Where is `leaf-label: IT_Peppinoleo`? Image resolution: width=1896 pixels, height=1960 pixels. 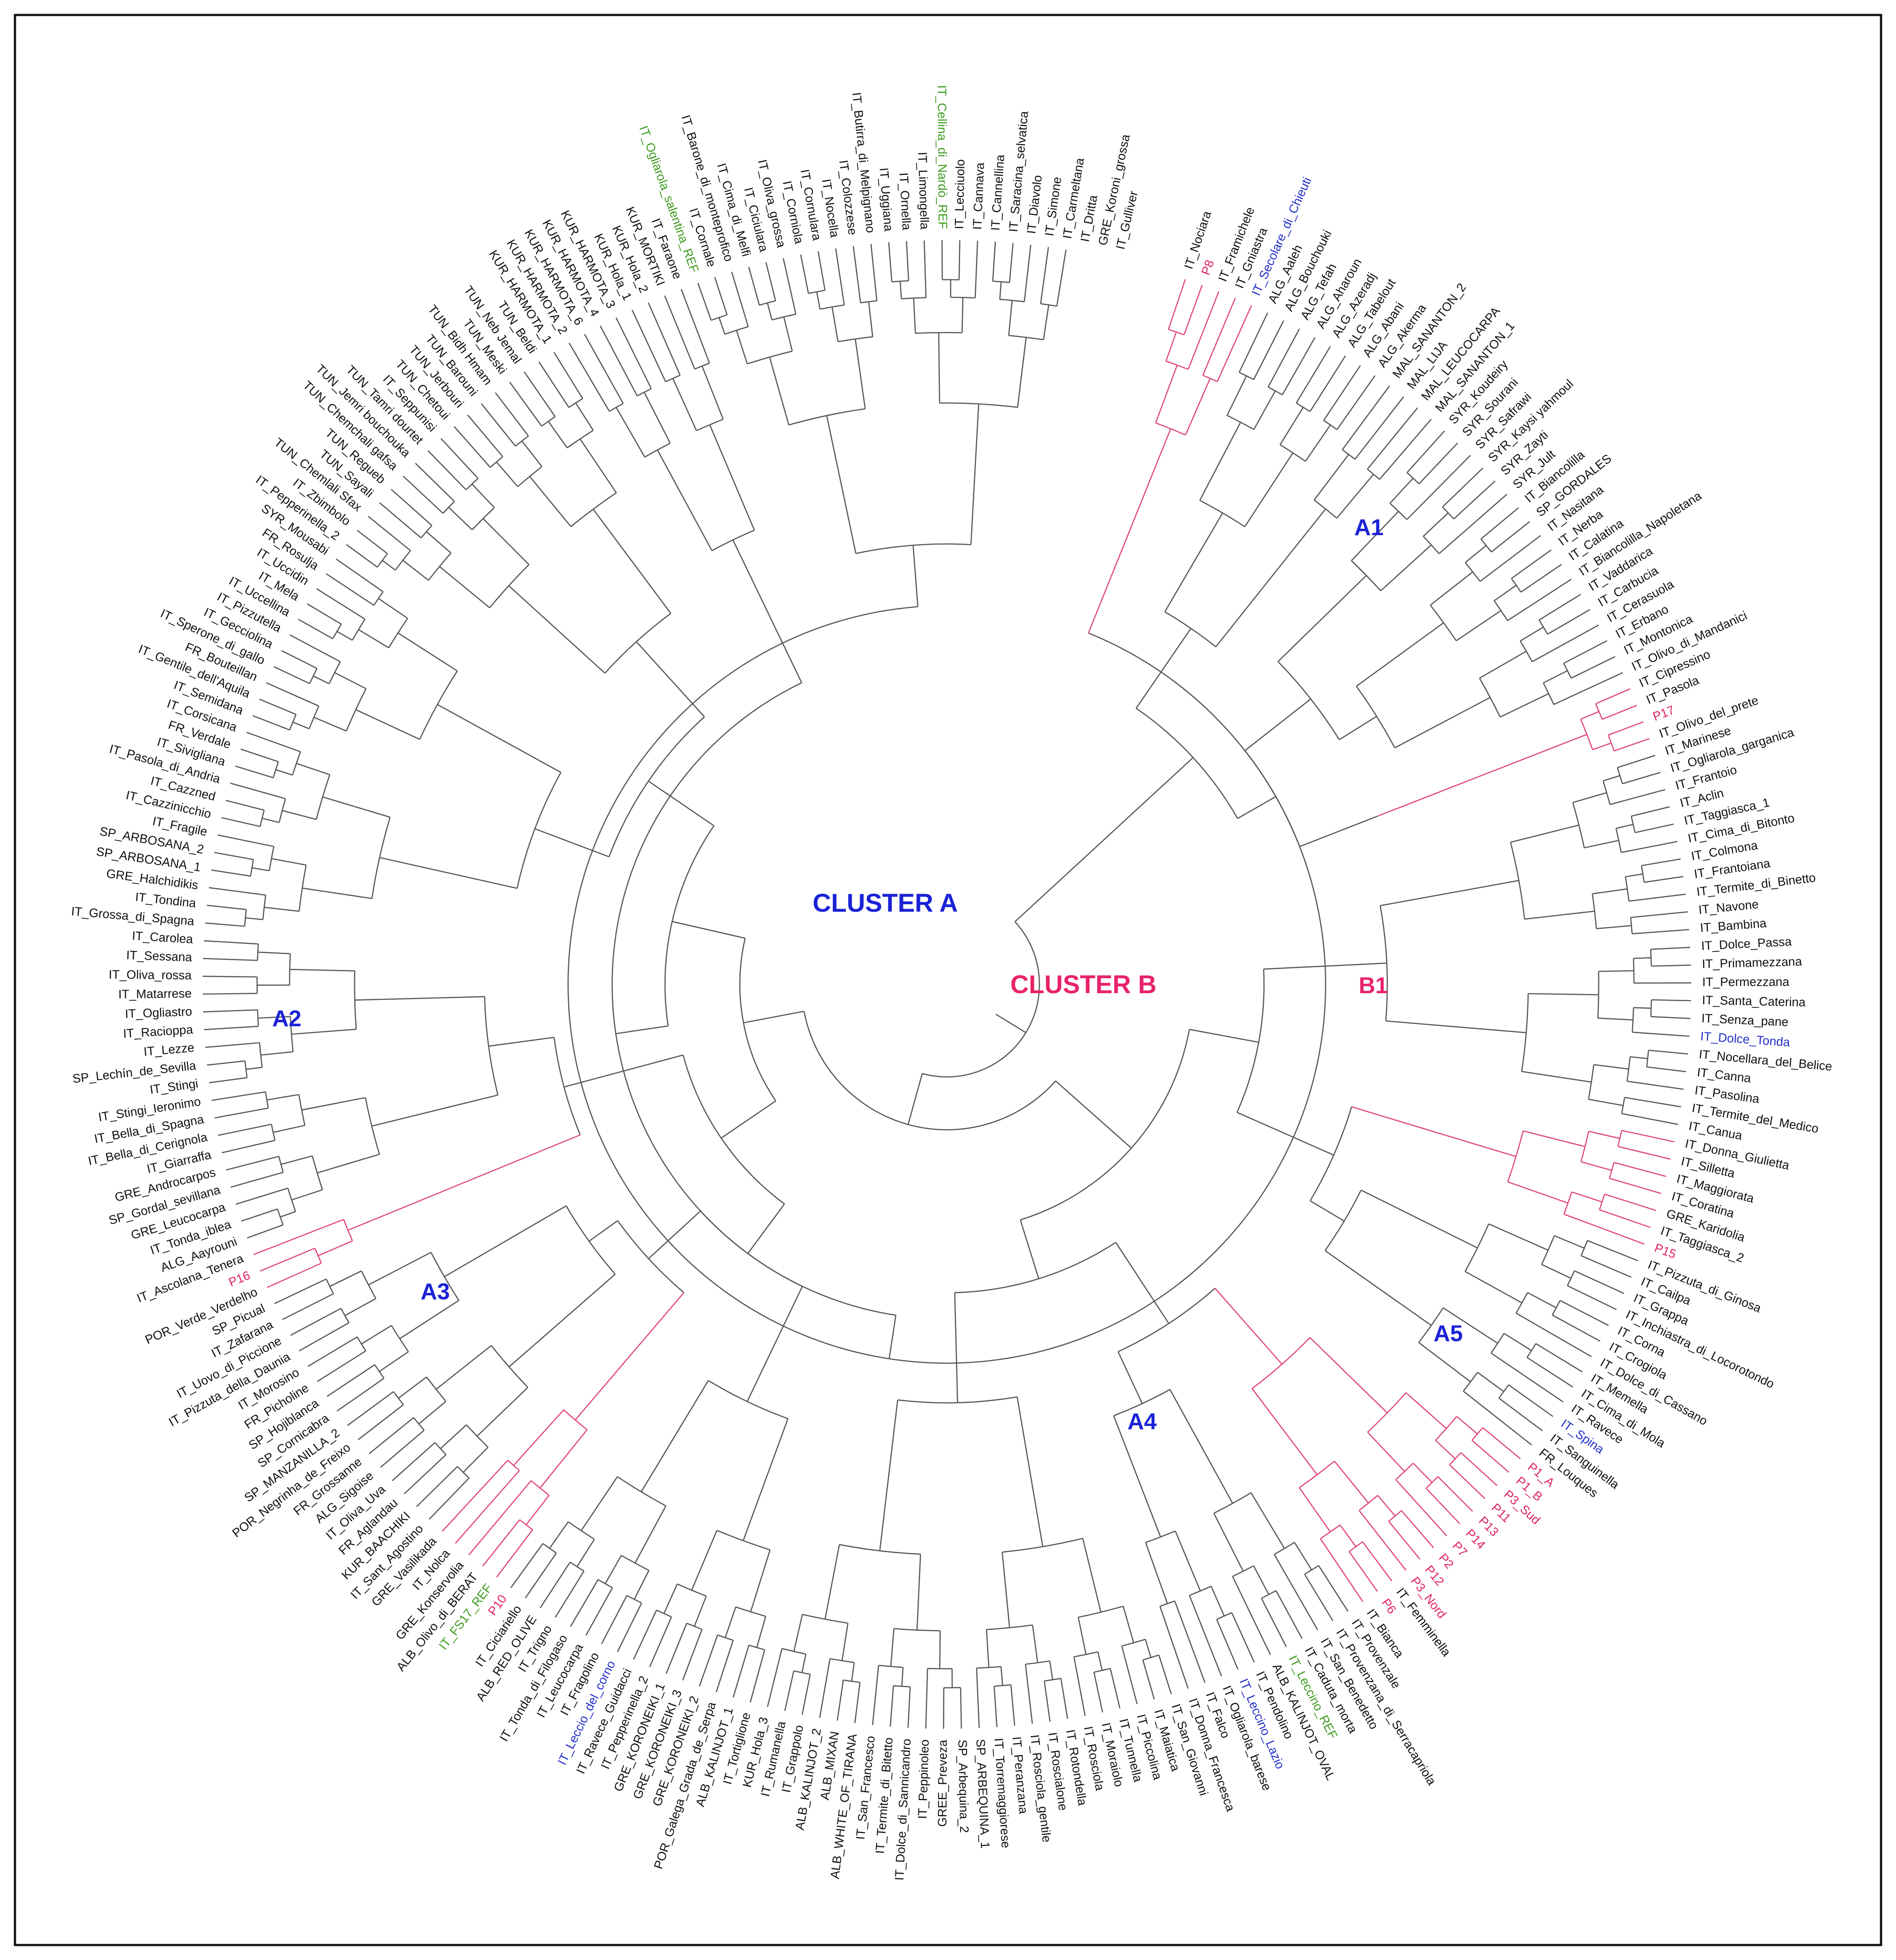 leaf-label: IT_Peppinoleo is located at coordinates (923, 1779).